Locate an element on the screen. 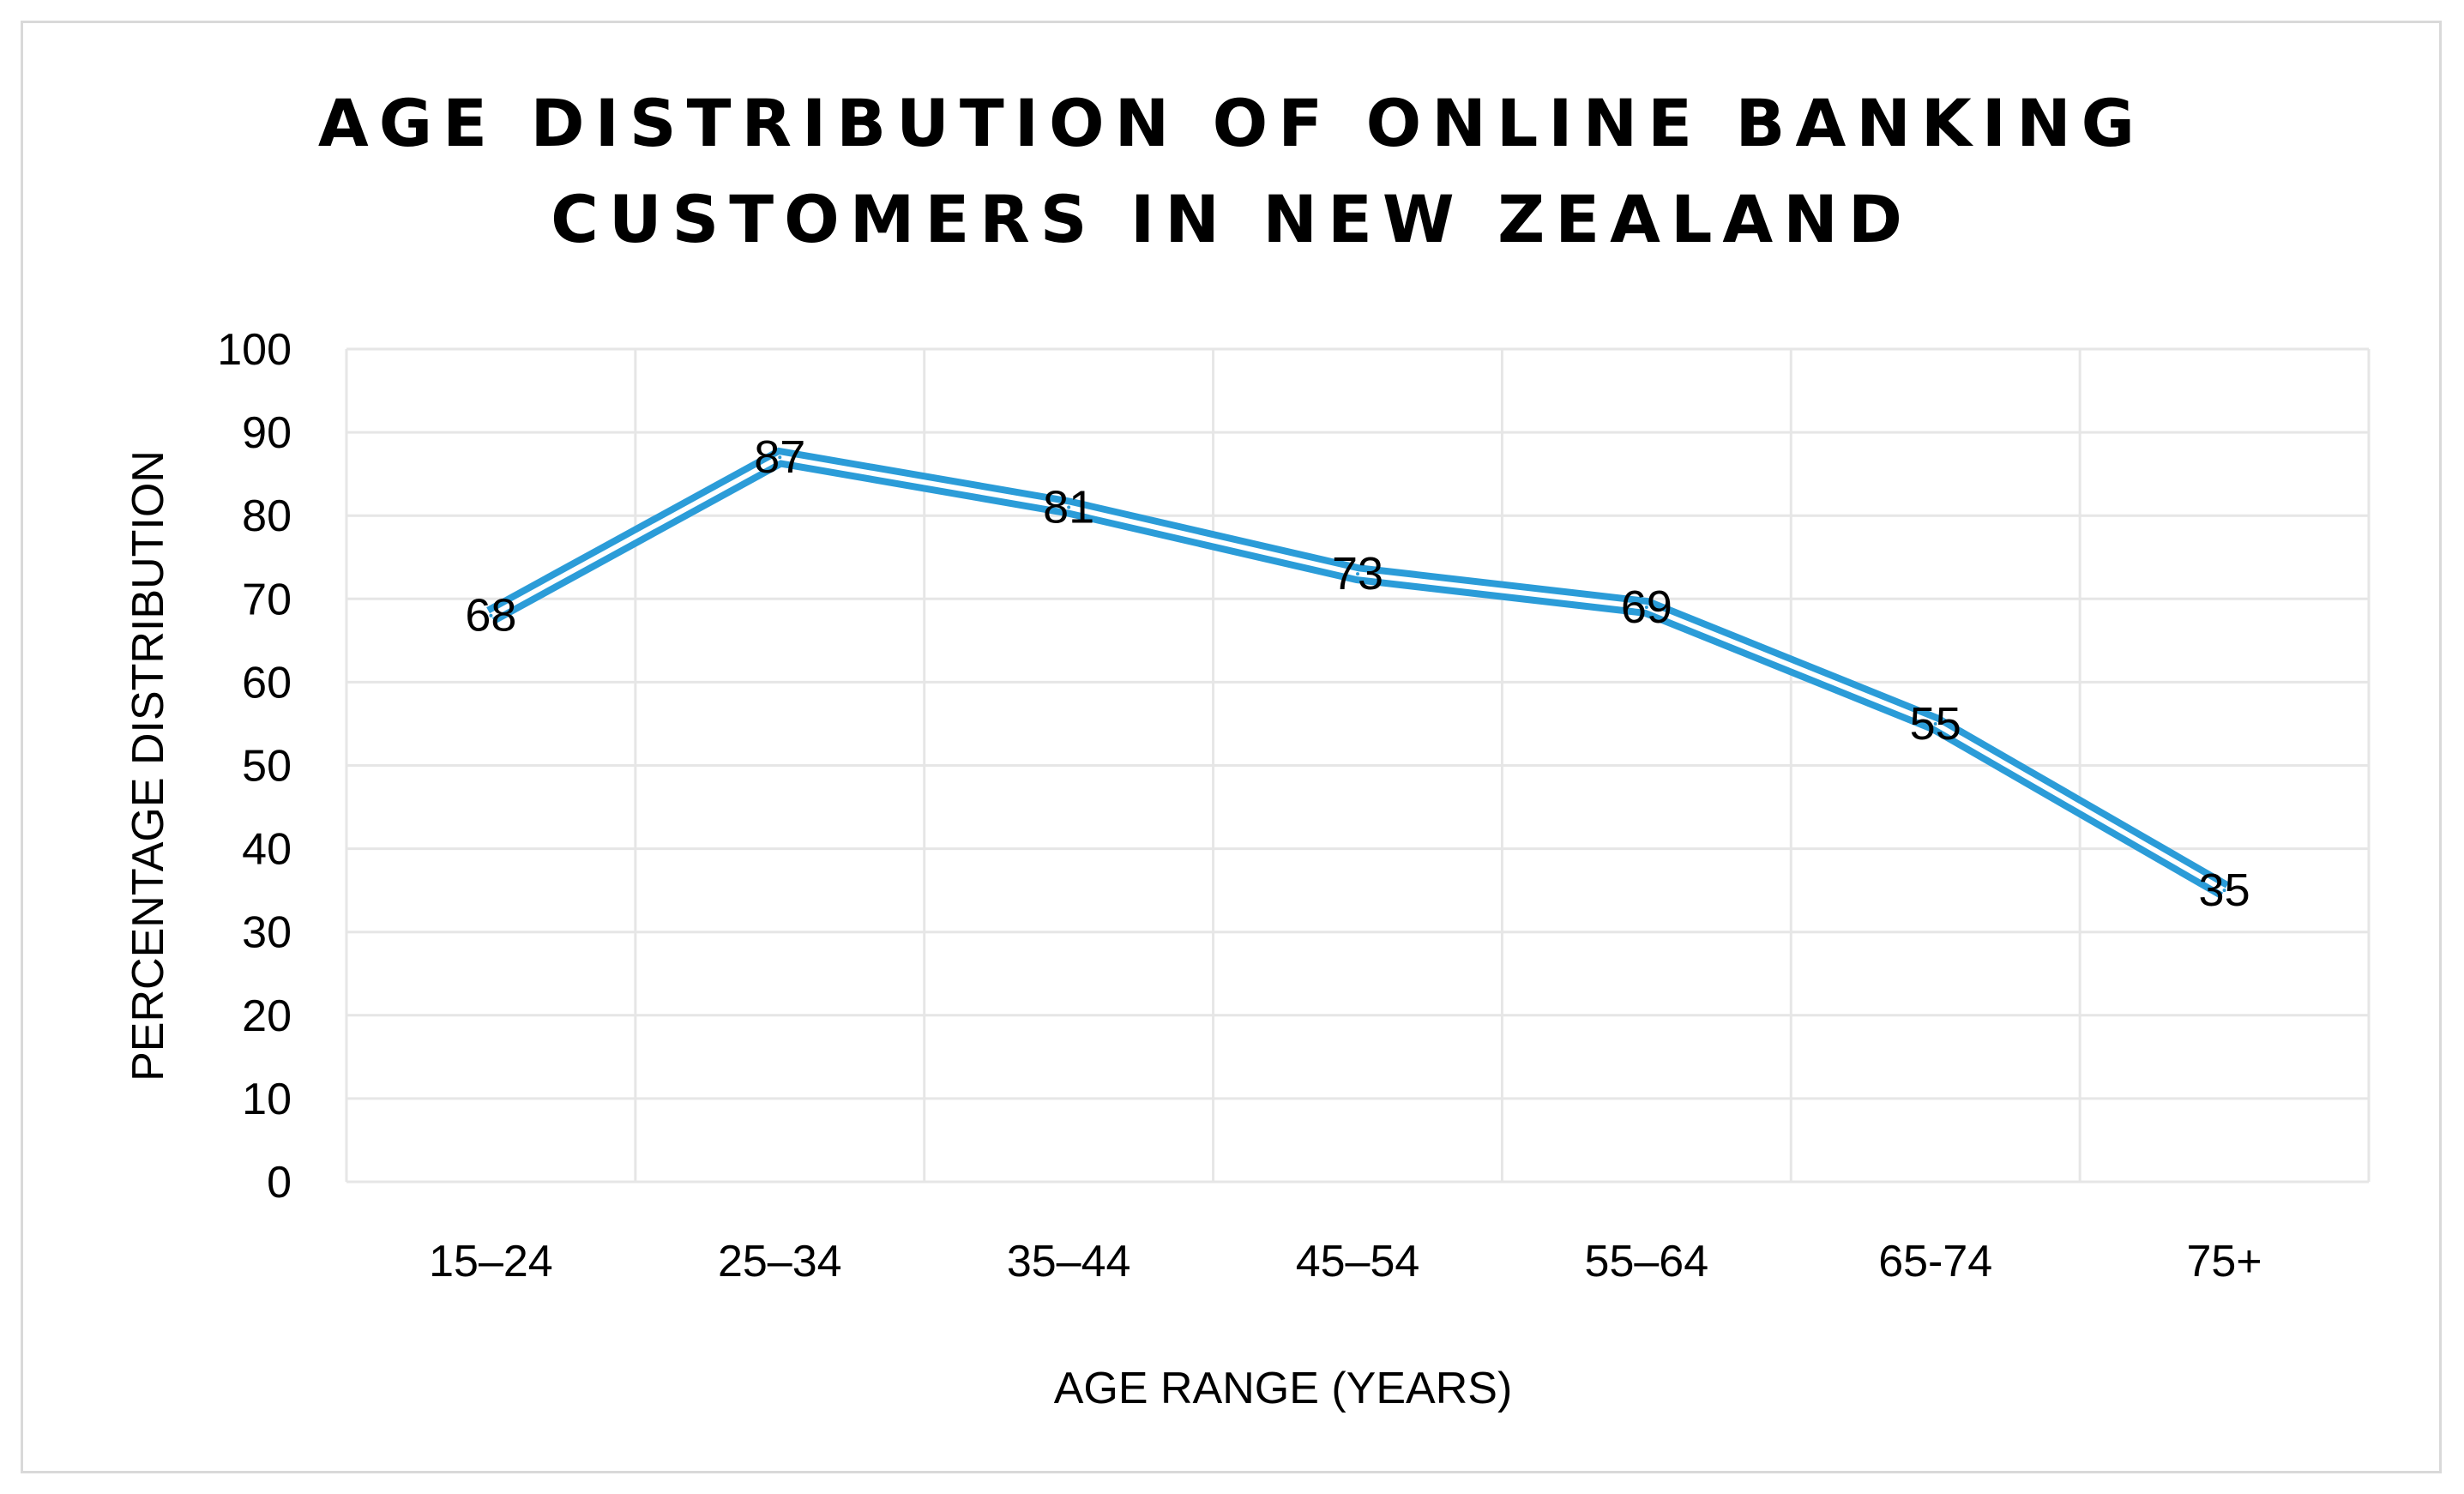 The image size is (2464, 1494). data-label: 73 is located at coordinates (1357, 573).